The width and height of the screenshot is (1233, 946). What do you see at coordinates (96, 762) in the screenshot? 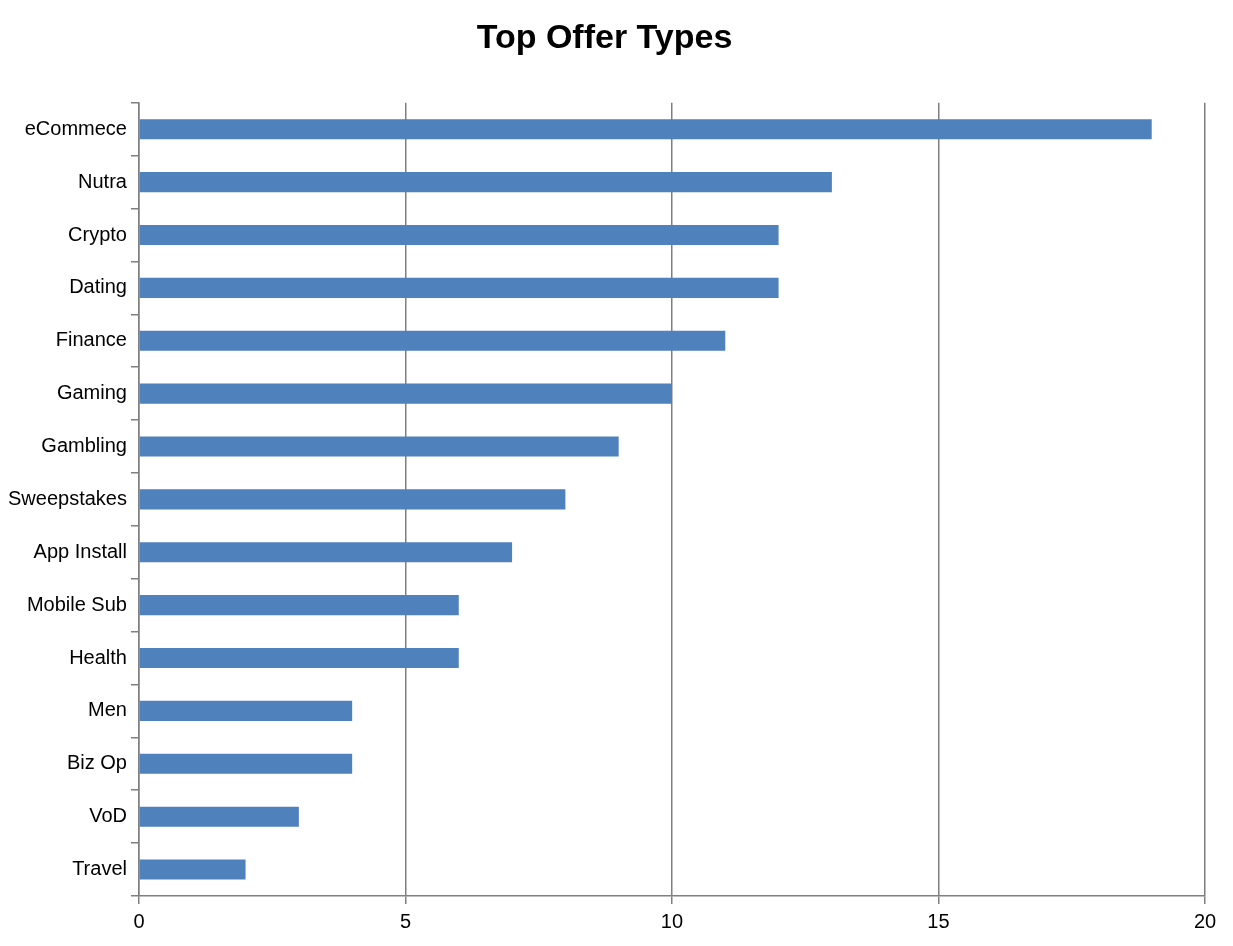
I see `y-tick-label: Biz Op` at bounding box center [96, 762].